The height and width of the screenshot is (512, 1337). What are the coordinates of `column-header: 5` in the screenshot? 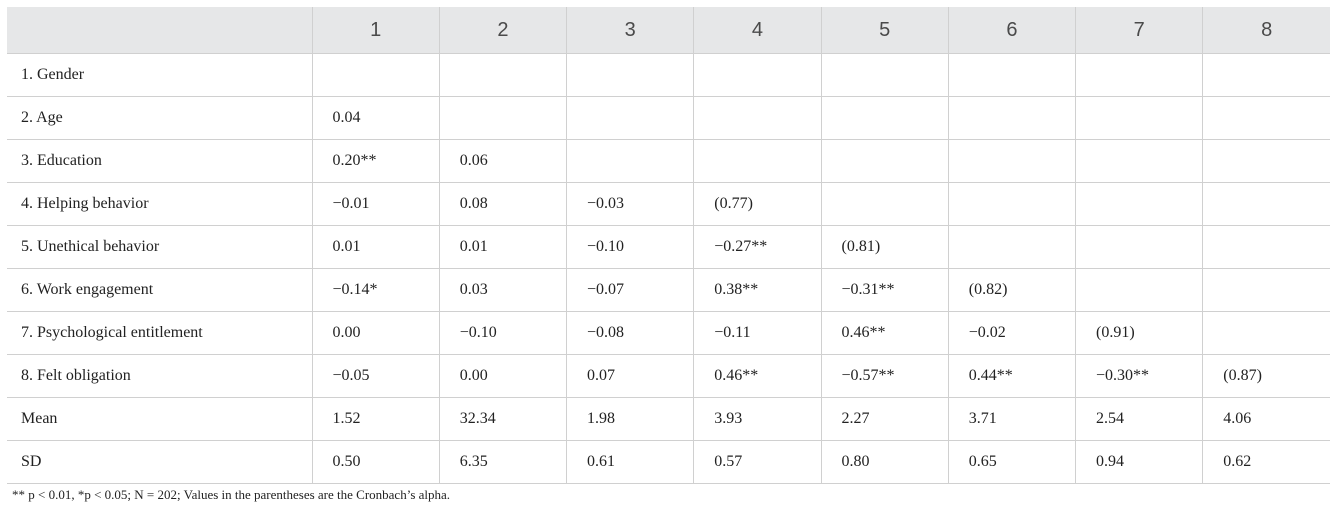 It's located at (884, 30).